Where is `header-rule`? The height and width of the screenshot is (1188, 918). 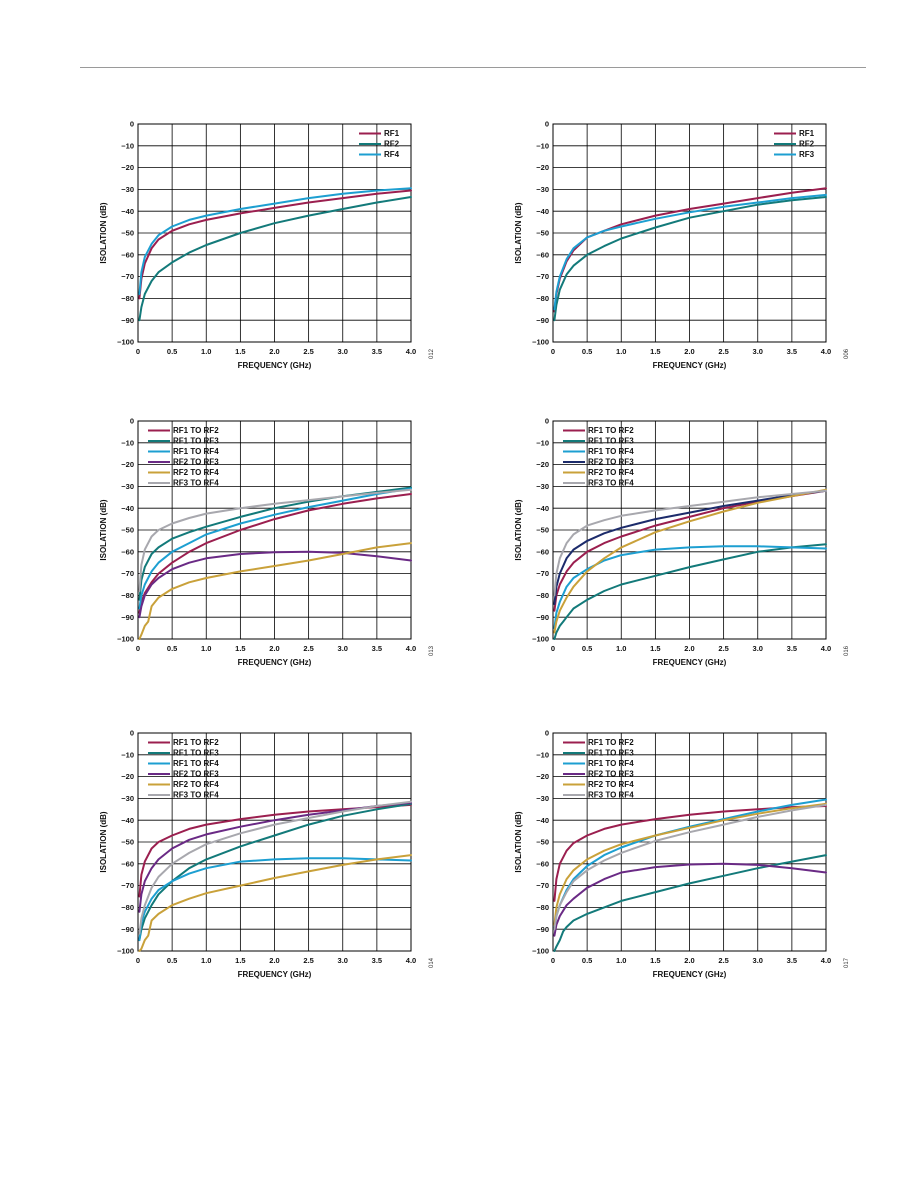 header-rule is located at coordinates (473, 67).